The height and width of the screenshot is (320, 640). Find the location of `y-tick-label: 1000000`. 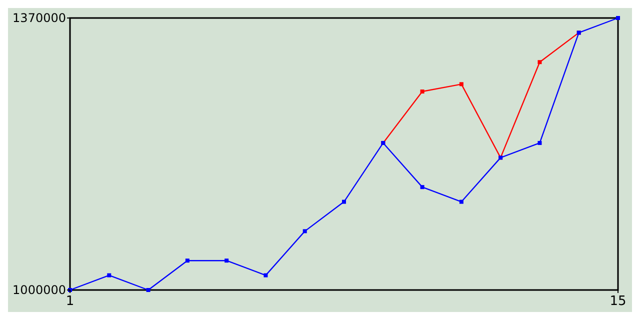

y-tick-label: 1000000 is located at coordinates (39, 290).